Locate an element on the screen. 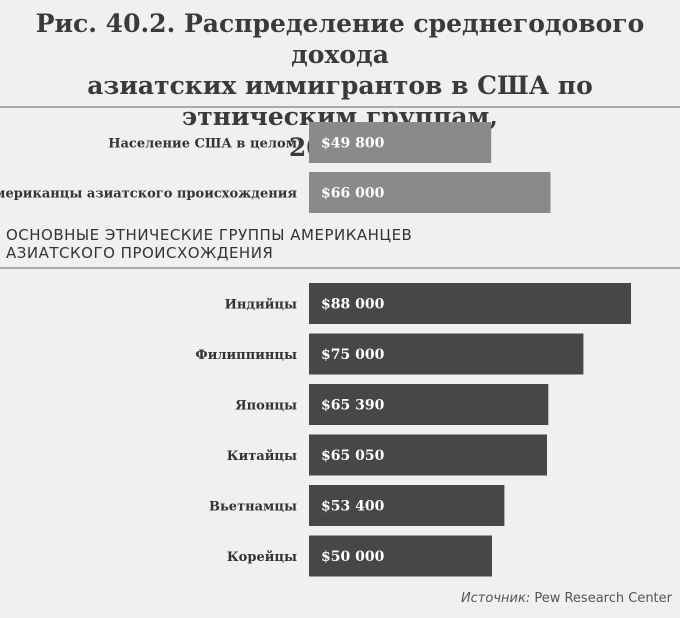 The height and width of the screenshot is (618, 680). value-label: $49 800 is located at coordinates (353, 144).